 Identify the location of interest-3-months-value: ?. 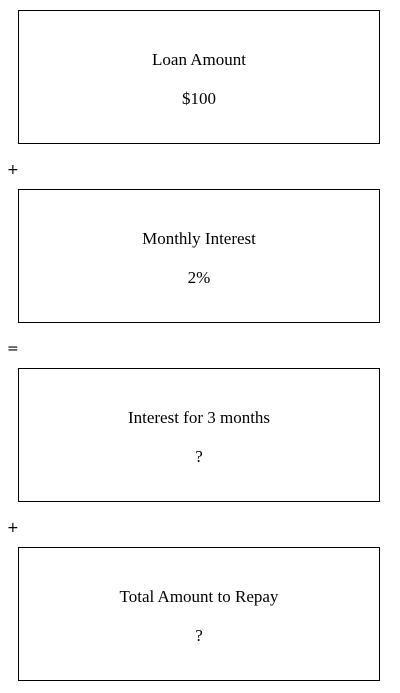
(199, 456).